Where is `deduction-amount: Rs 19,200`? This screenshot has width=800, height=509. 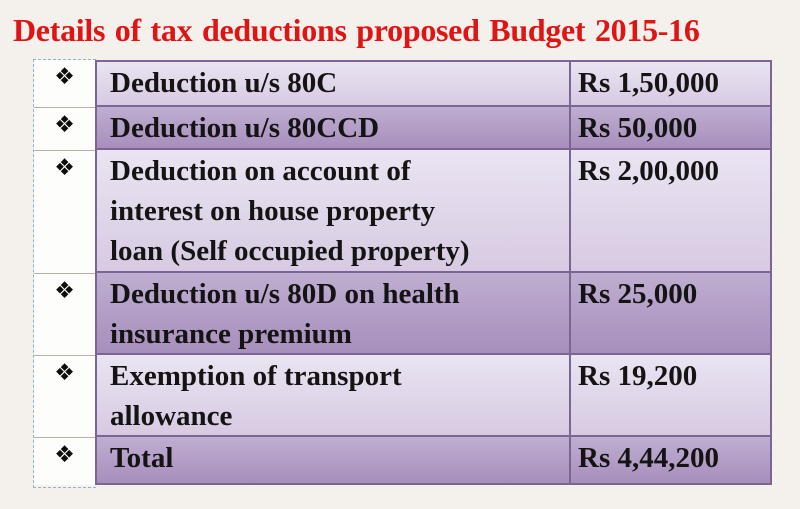
deduction-amount: Rs 19,200 is located at coordinates (670, 396).